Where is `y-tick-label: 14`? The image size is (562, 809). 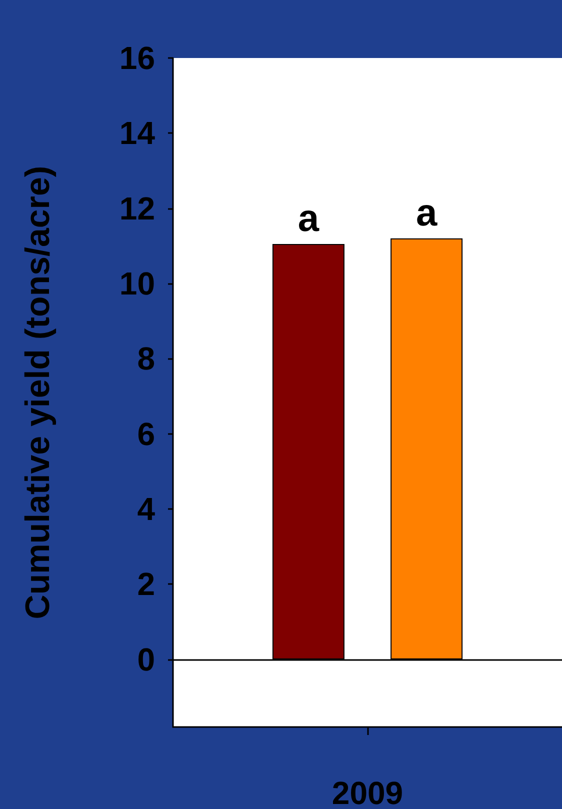
y-tick-label: 14 is located at coordinates (137, 133).